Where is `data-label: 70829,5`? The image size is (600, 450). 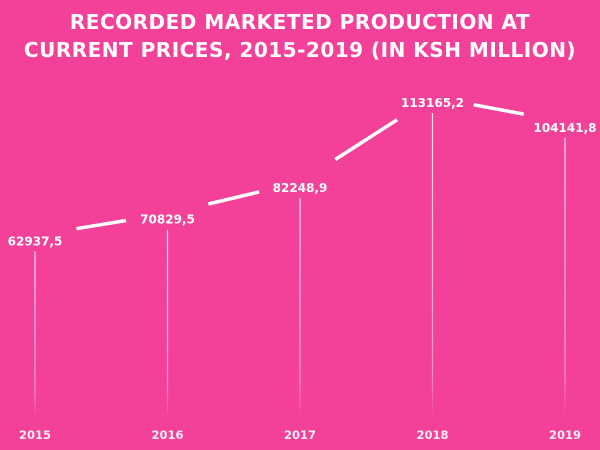 data-label: 70829,5 is located at coordinates (167, 220).